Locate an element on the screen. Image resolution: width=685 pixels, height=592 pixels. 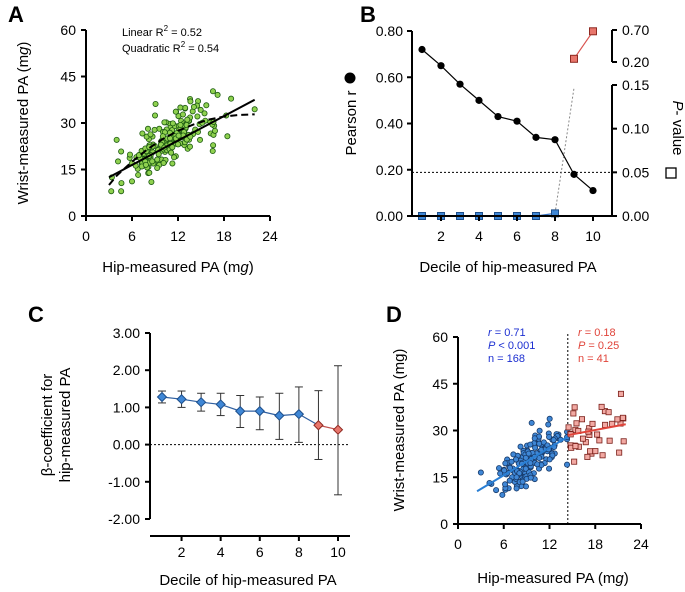
panel-c-y-tick-label: 1.00 is located at coordinates (126, 407).